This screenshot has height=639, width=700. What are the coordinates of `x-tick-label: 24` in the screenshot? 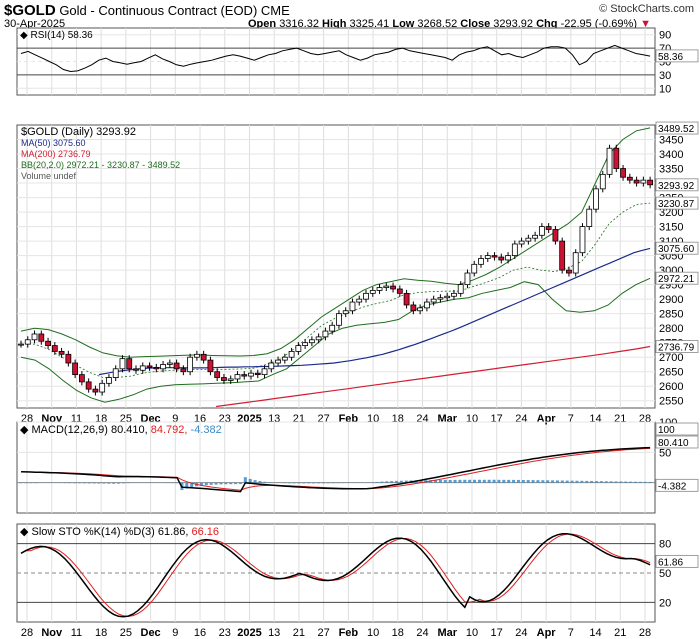 It's located at (521, 419).